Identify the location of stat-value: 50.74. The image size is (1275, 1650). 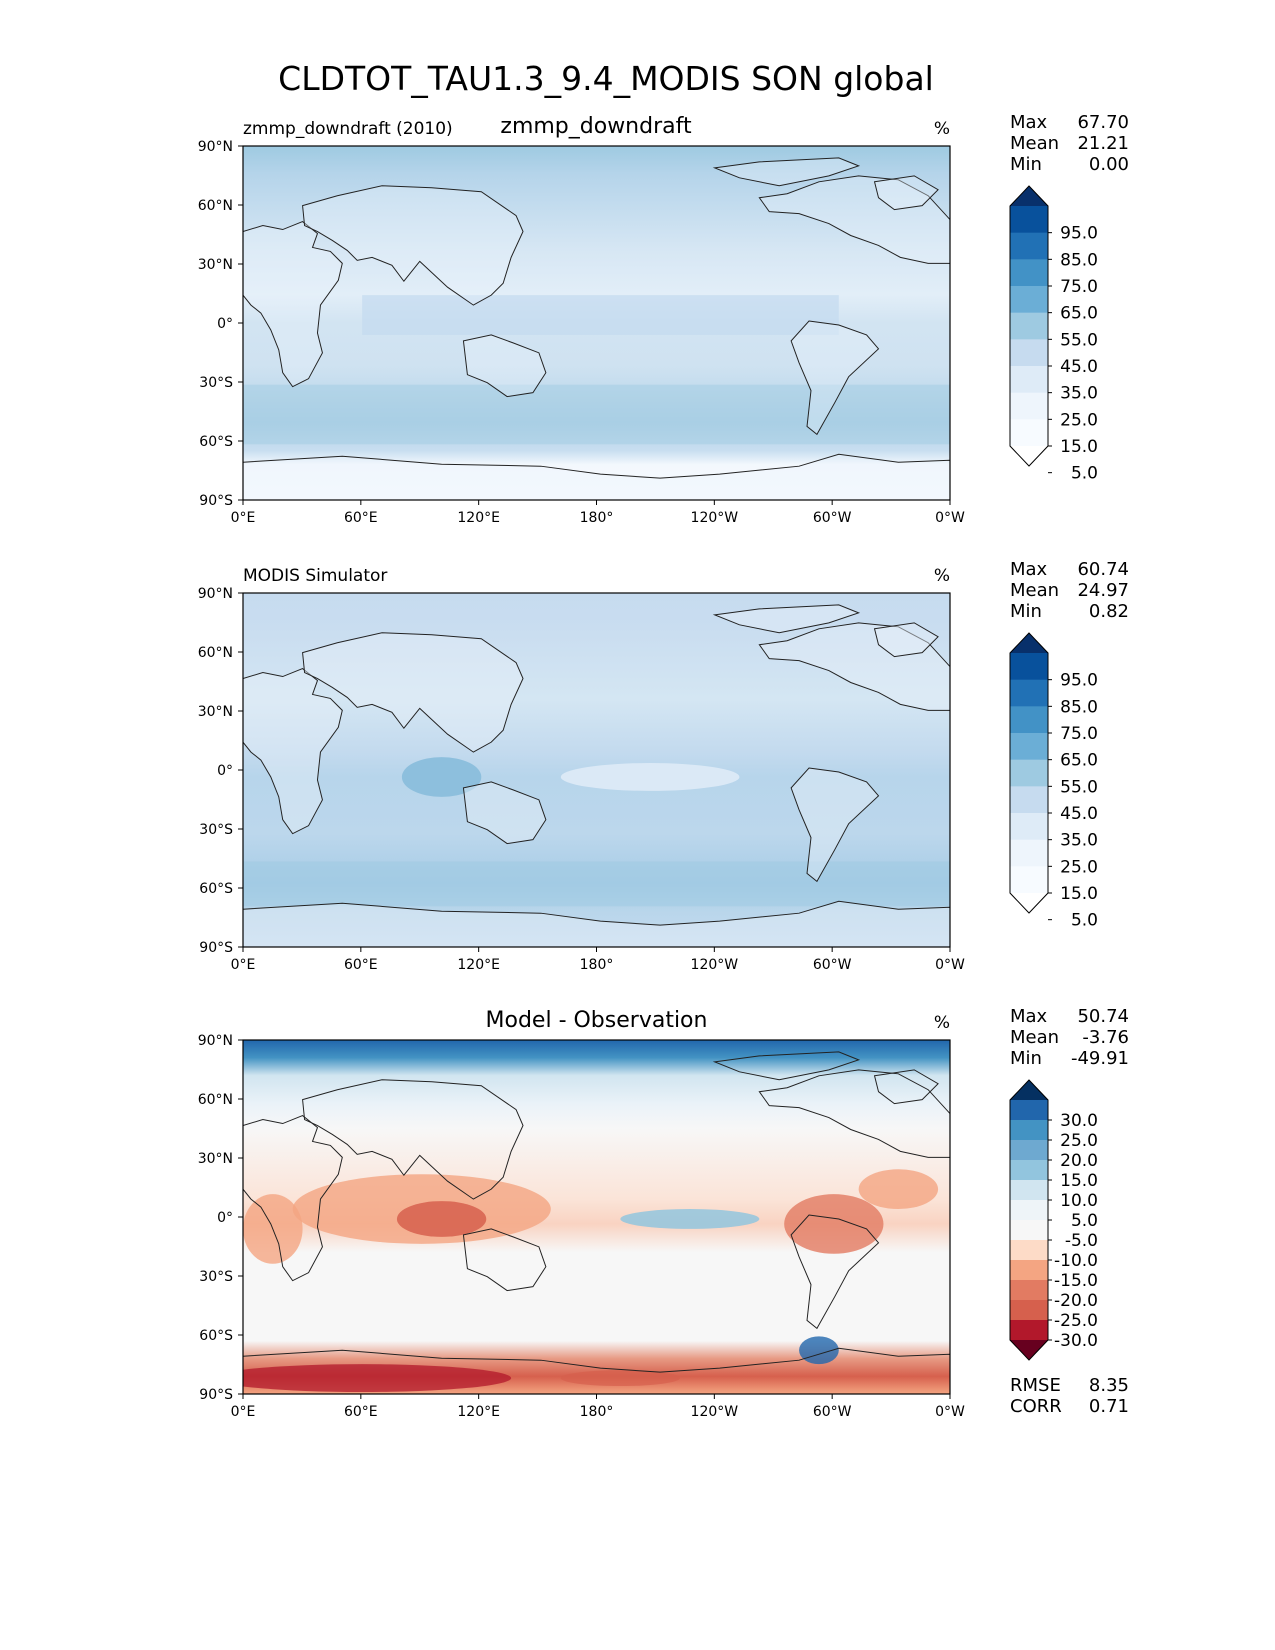
(1103, 1016).